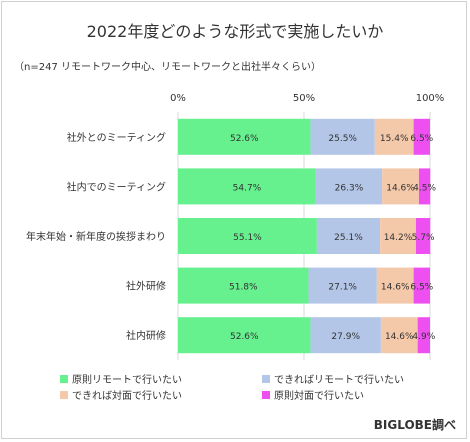 The width and height of the screenshot is (470, 442). I want to click on x-tick-label: 0%, so click(178, 98).